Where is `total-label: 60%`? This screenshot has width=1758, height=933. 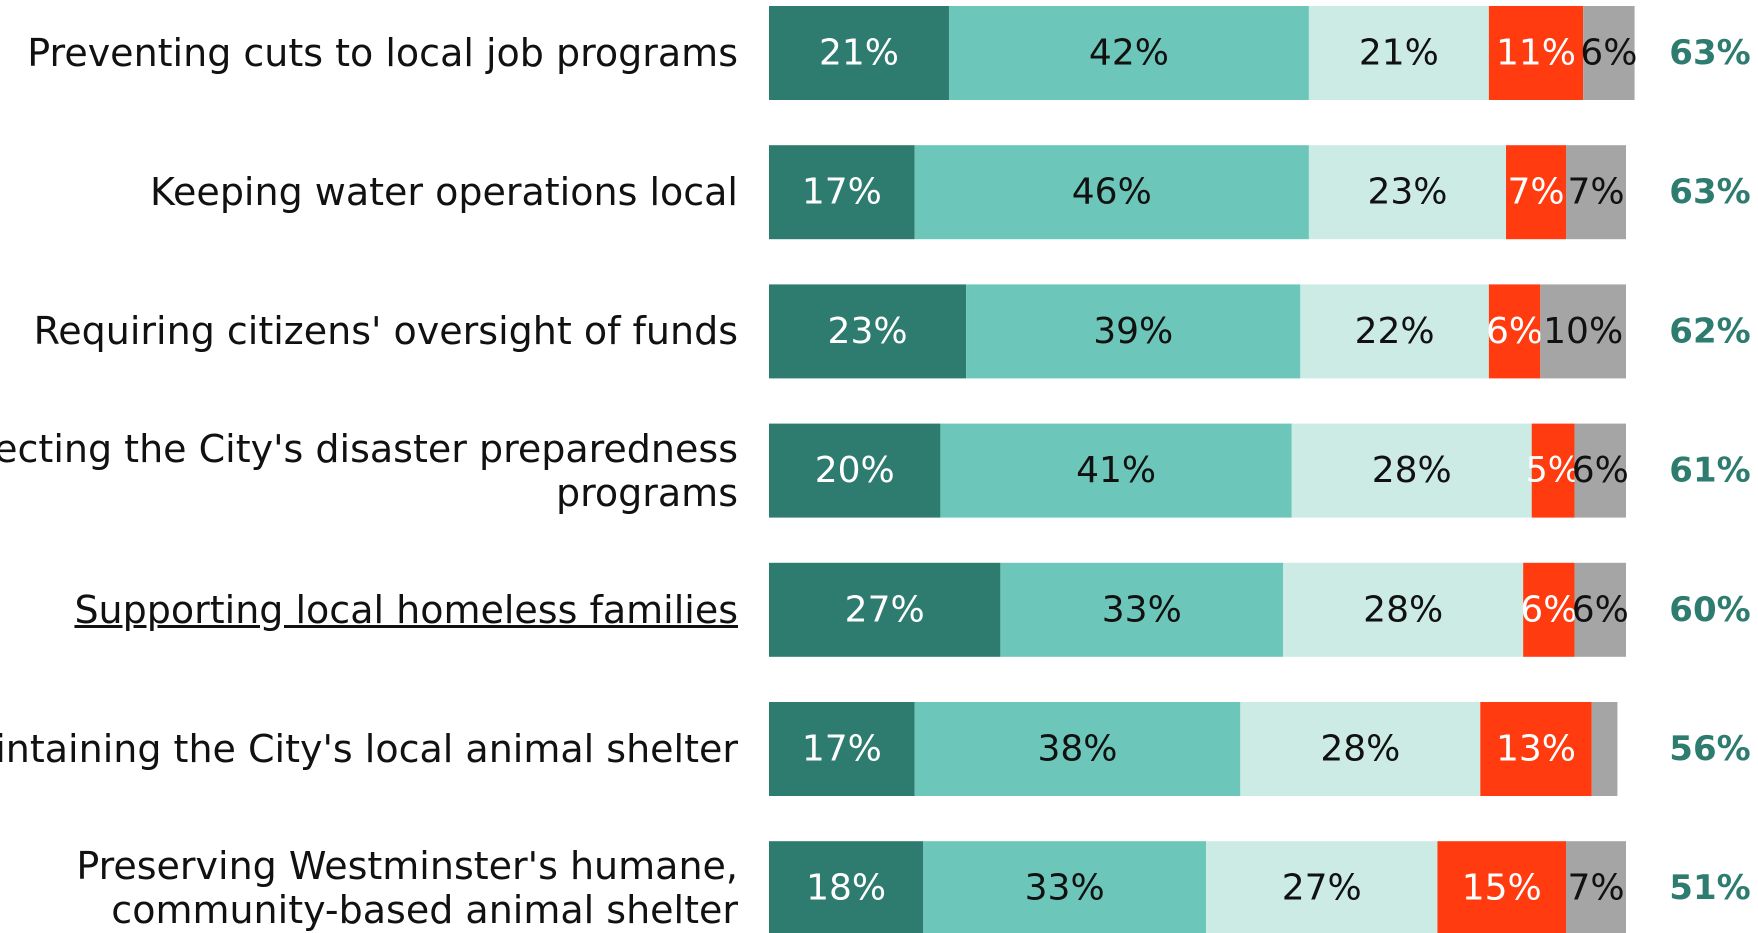
total-label: 60% is located at coordinates (1709, 610).